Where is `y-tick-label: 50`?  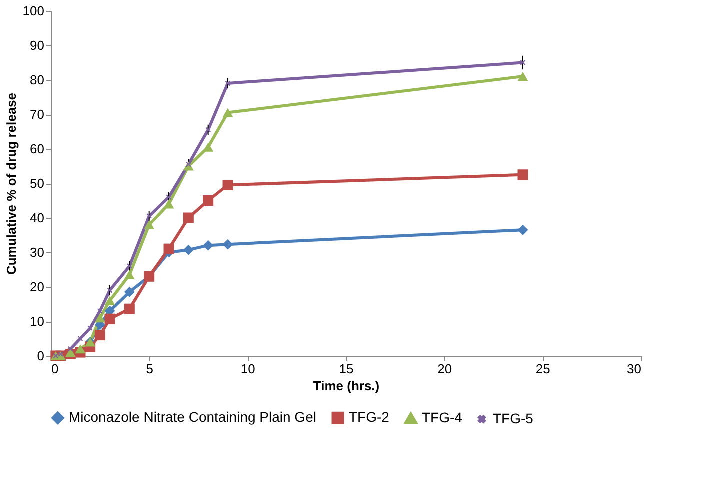 y-tick-label: 50 is located at coordinates (37, 183).